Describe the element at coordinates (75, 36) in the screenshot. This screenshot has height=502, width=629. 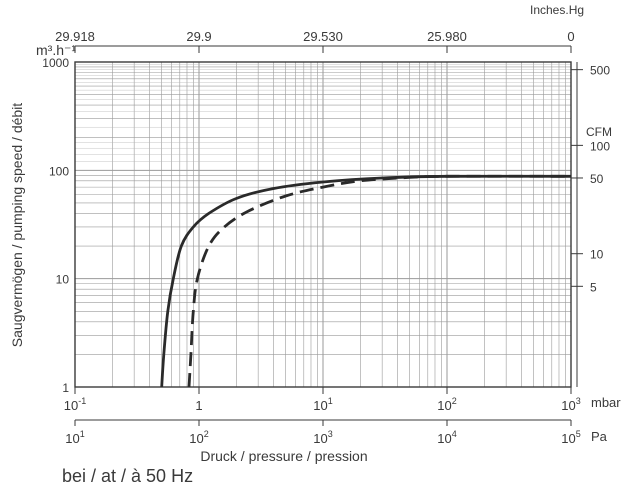
I see `top-tick-label: 29.918` at that location.